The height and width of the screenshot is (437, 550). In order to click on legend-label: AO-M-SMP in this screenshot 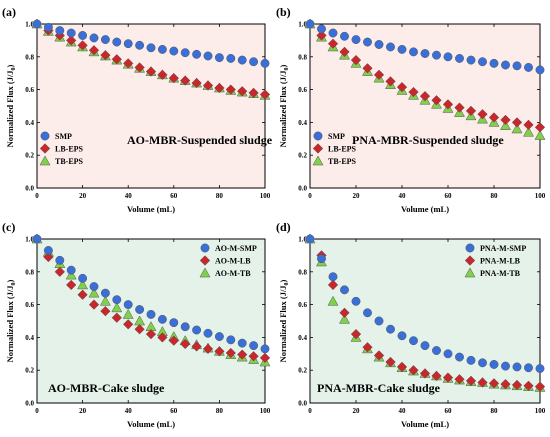, I will do `click(236, 248)`.